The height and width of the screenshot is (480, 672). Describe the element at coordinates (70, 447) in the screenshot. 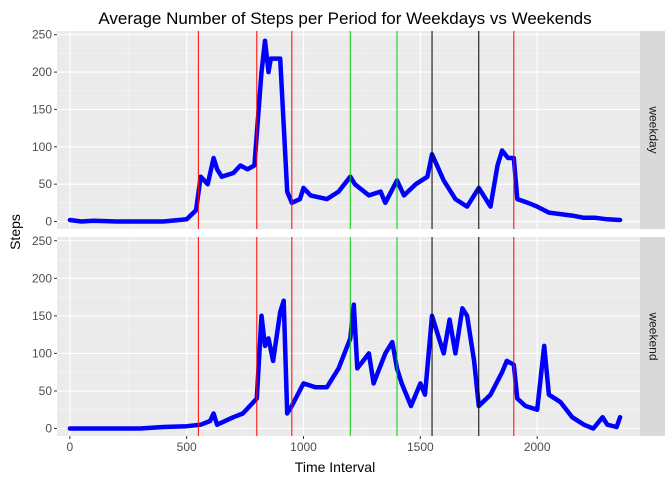

I see `x-tick-label: 0` at that location.